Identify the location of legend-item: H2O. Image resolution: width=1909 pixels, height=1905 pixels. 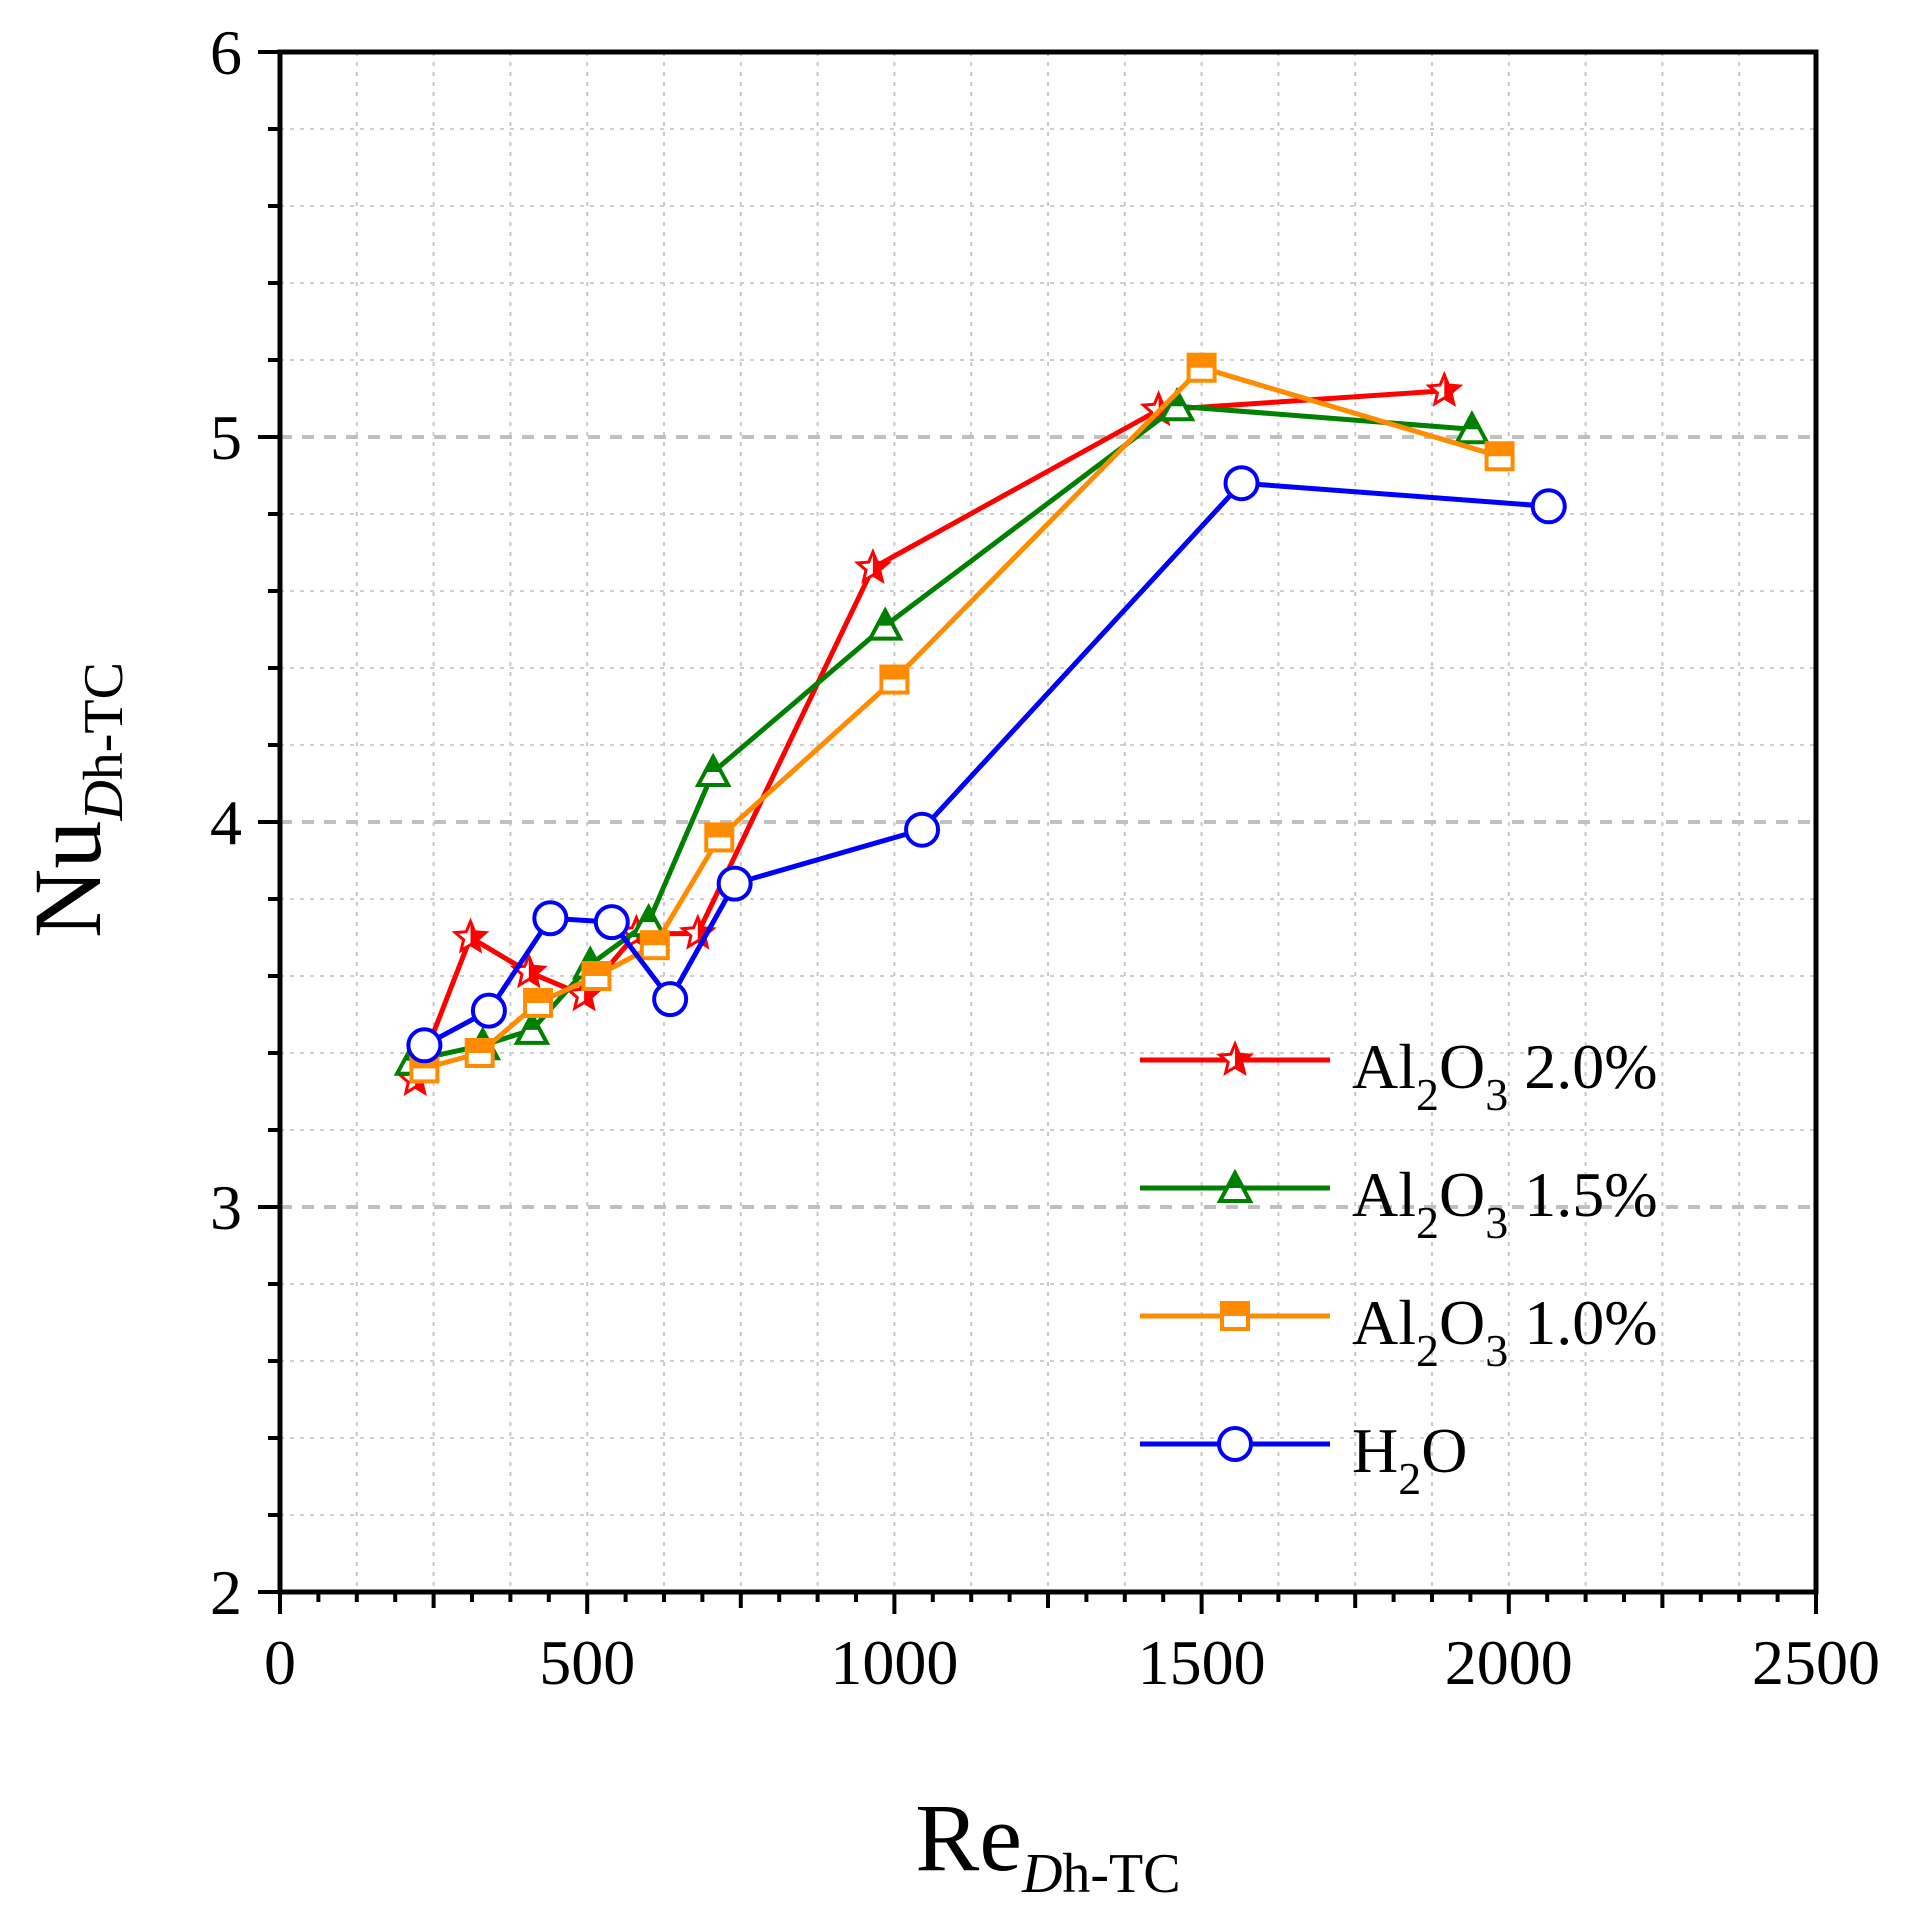
(1303, 1459).